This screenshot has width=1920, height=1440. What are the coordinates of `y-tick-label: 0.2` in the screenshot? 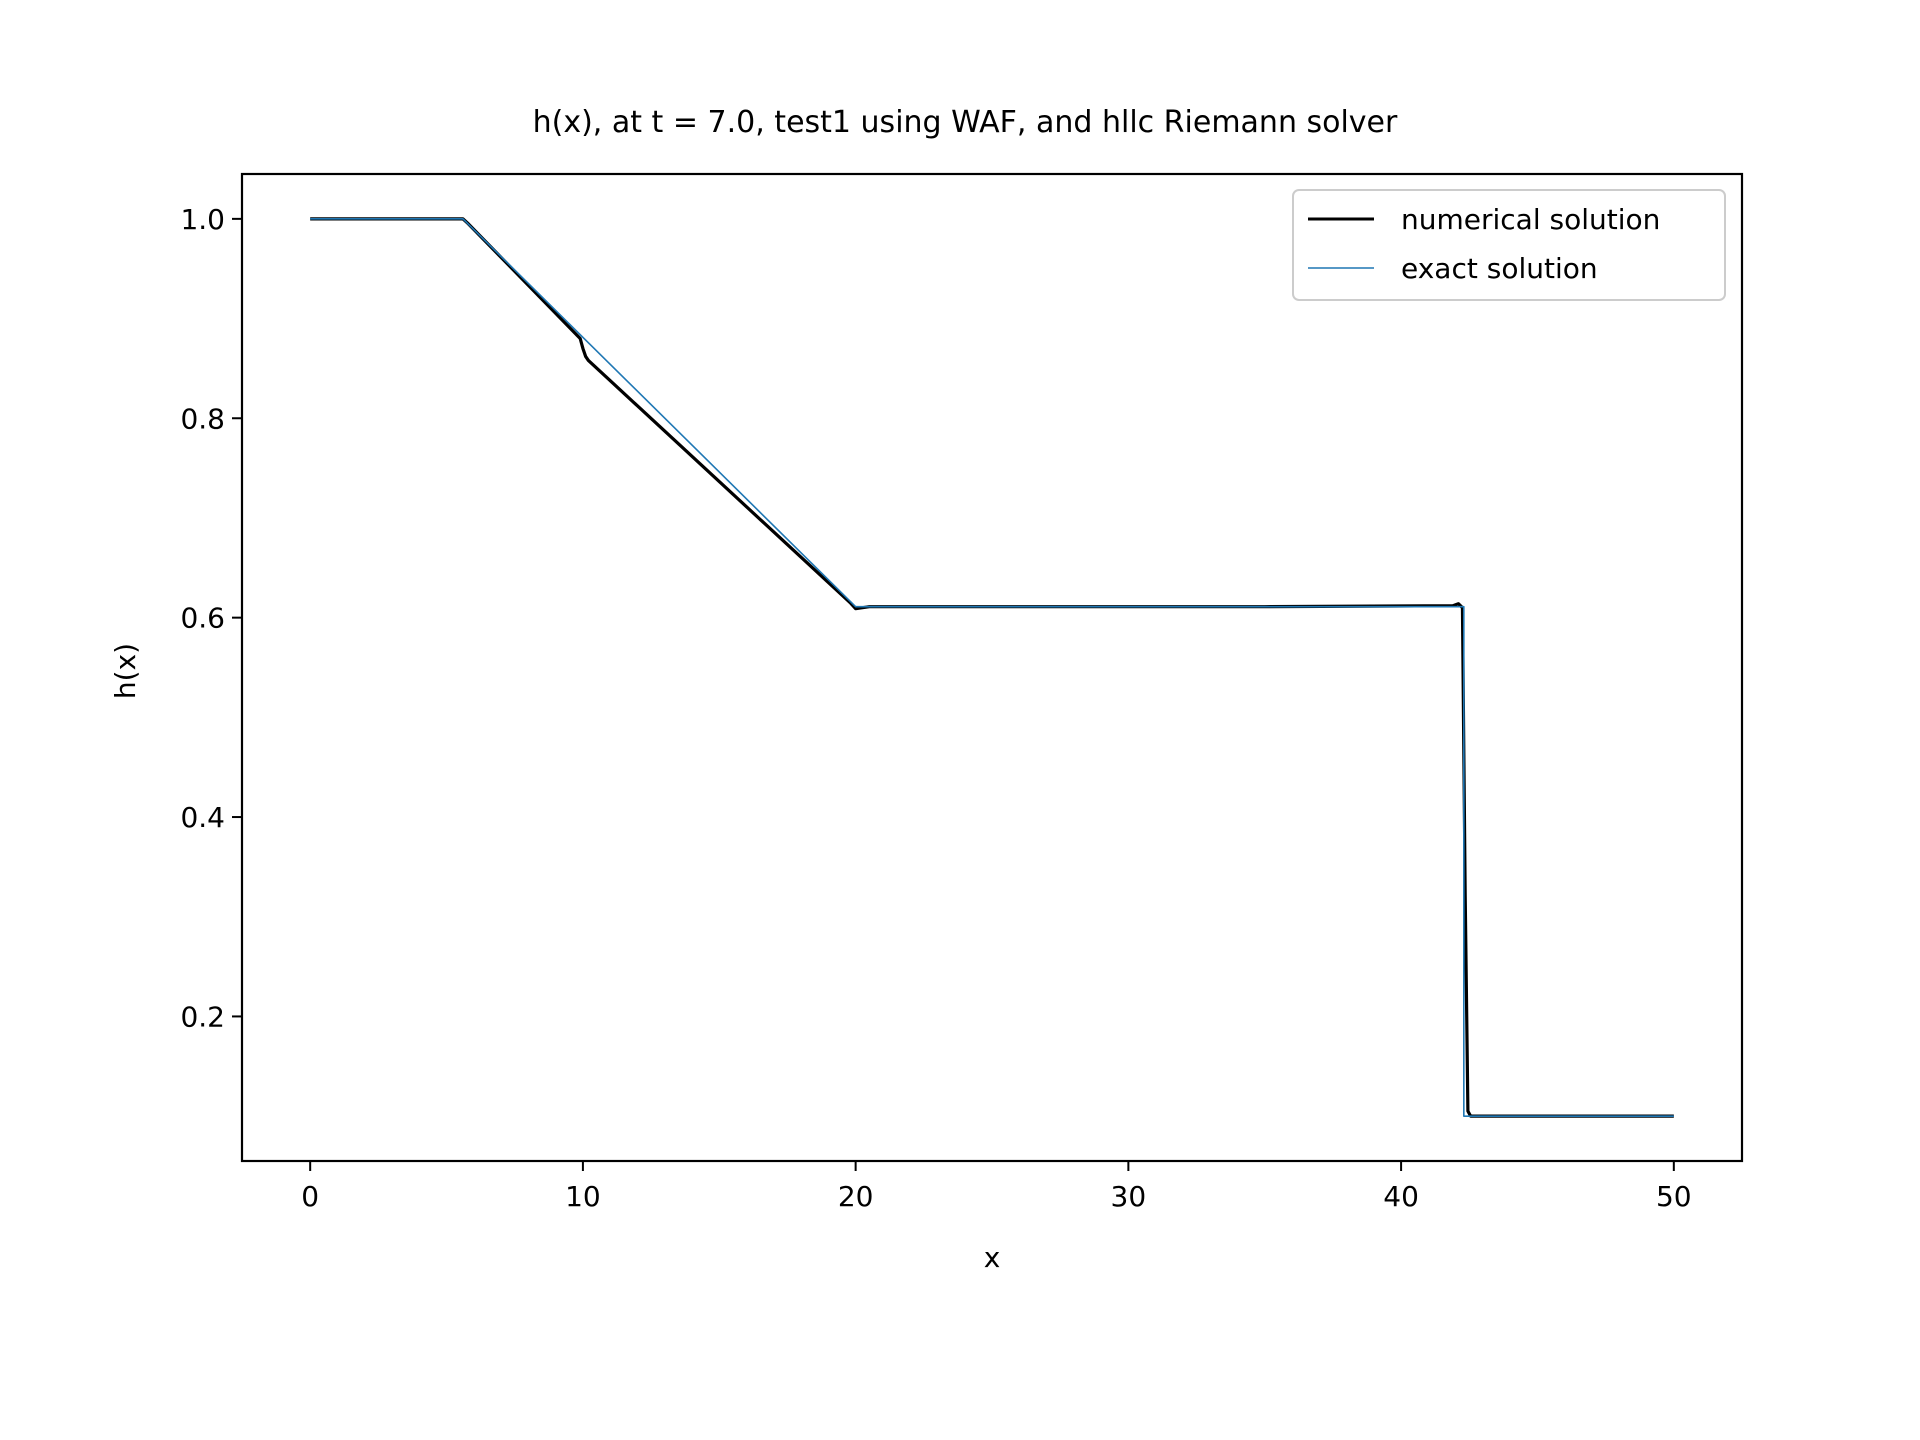 It's located at (202, 1016).